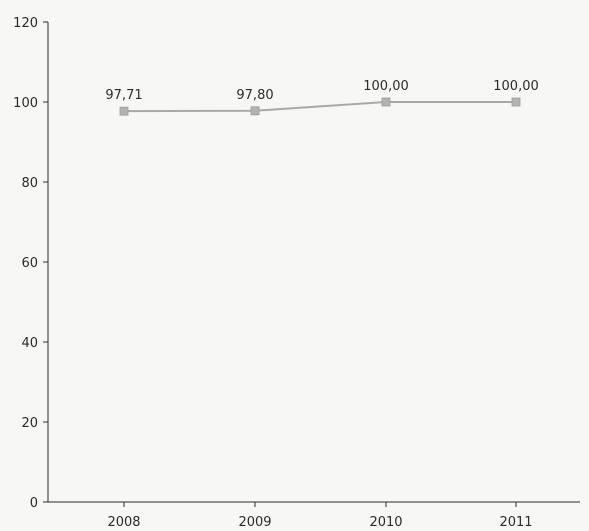 Image resolution: width=589 pixels, height=531 pixels. I want to click on y-tick-label: 40, so click(29, 343).